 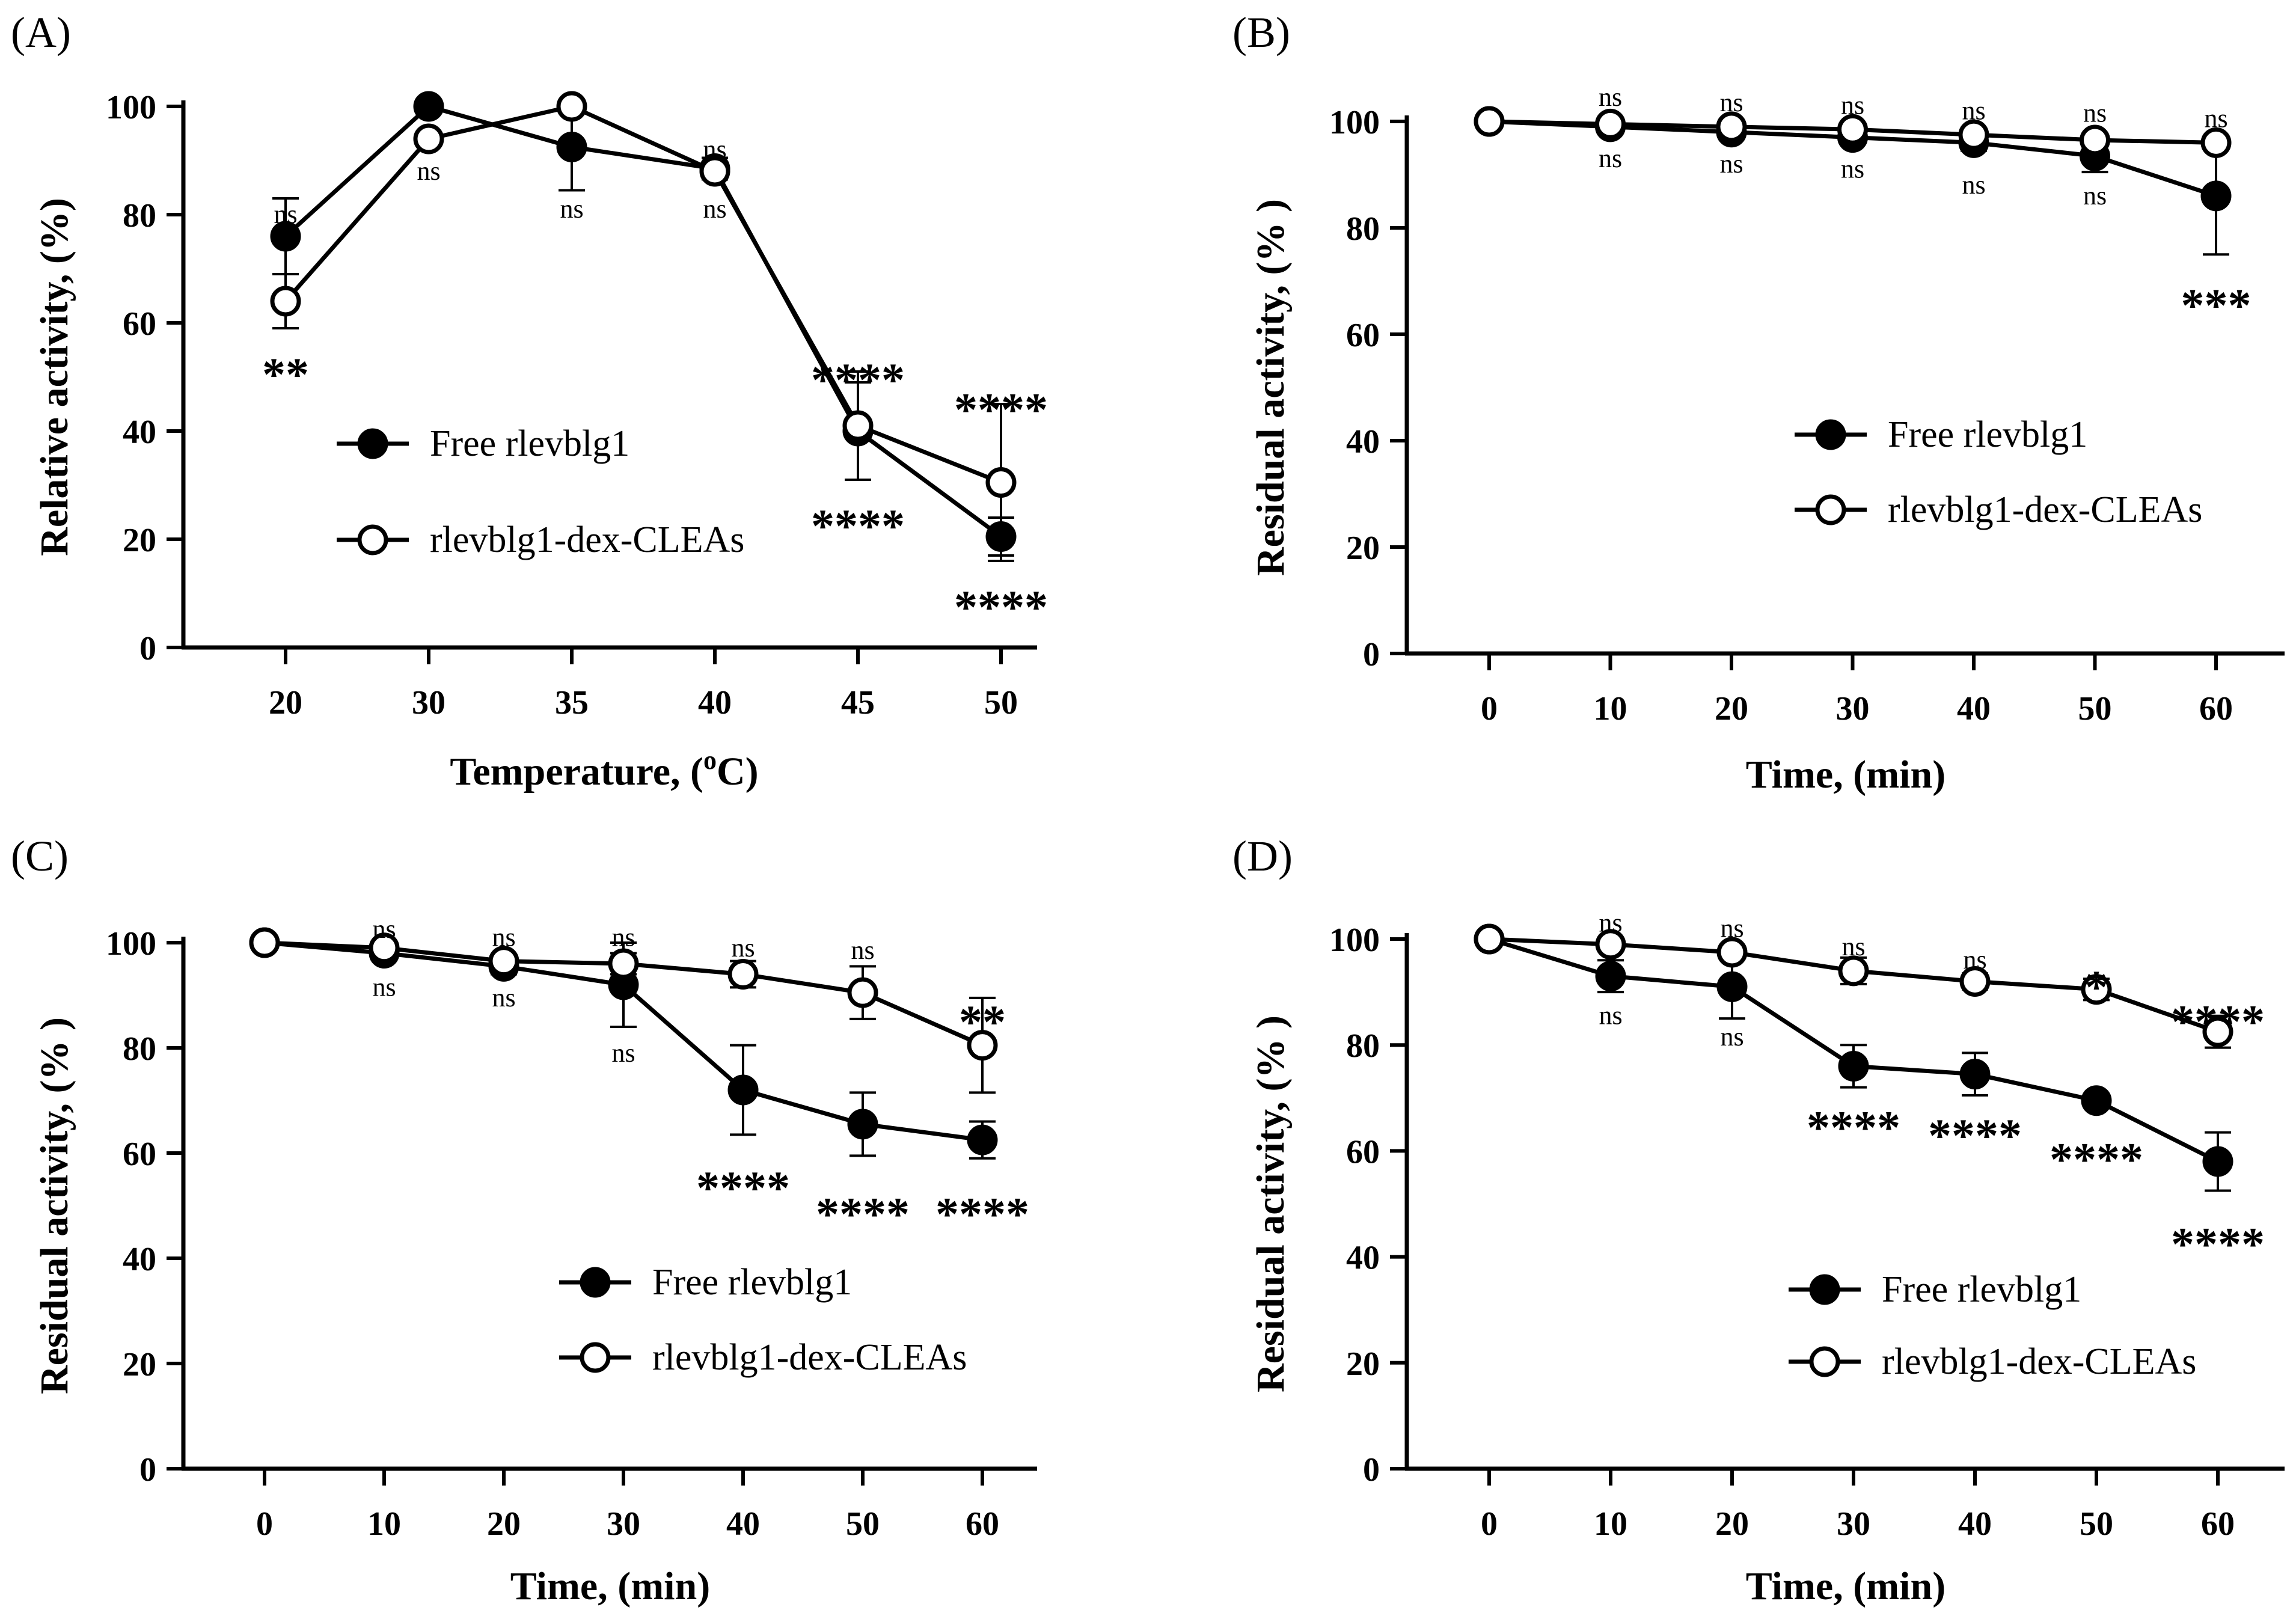 What do you see at coordinates (982, 1022) in the screenshot?
I see `significance-label: **` at bounding box center [982, 1022].